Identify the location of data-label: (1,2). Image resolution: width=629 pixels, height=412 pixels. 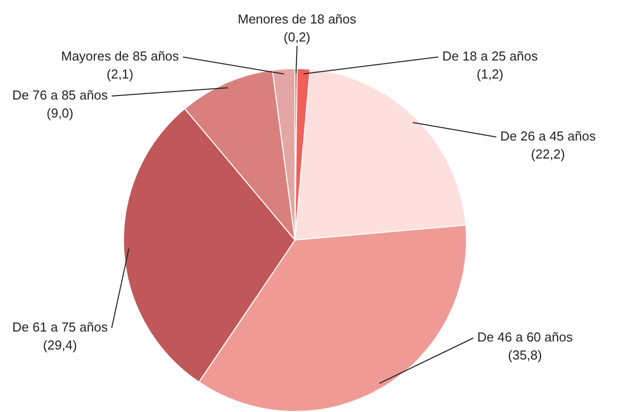
(490, 74).